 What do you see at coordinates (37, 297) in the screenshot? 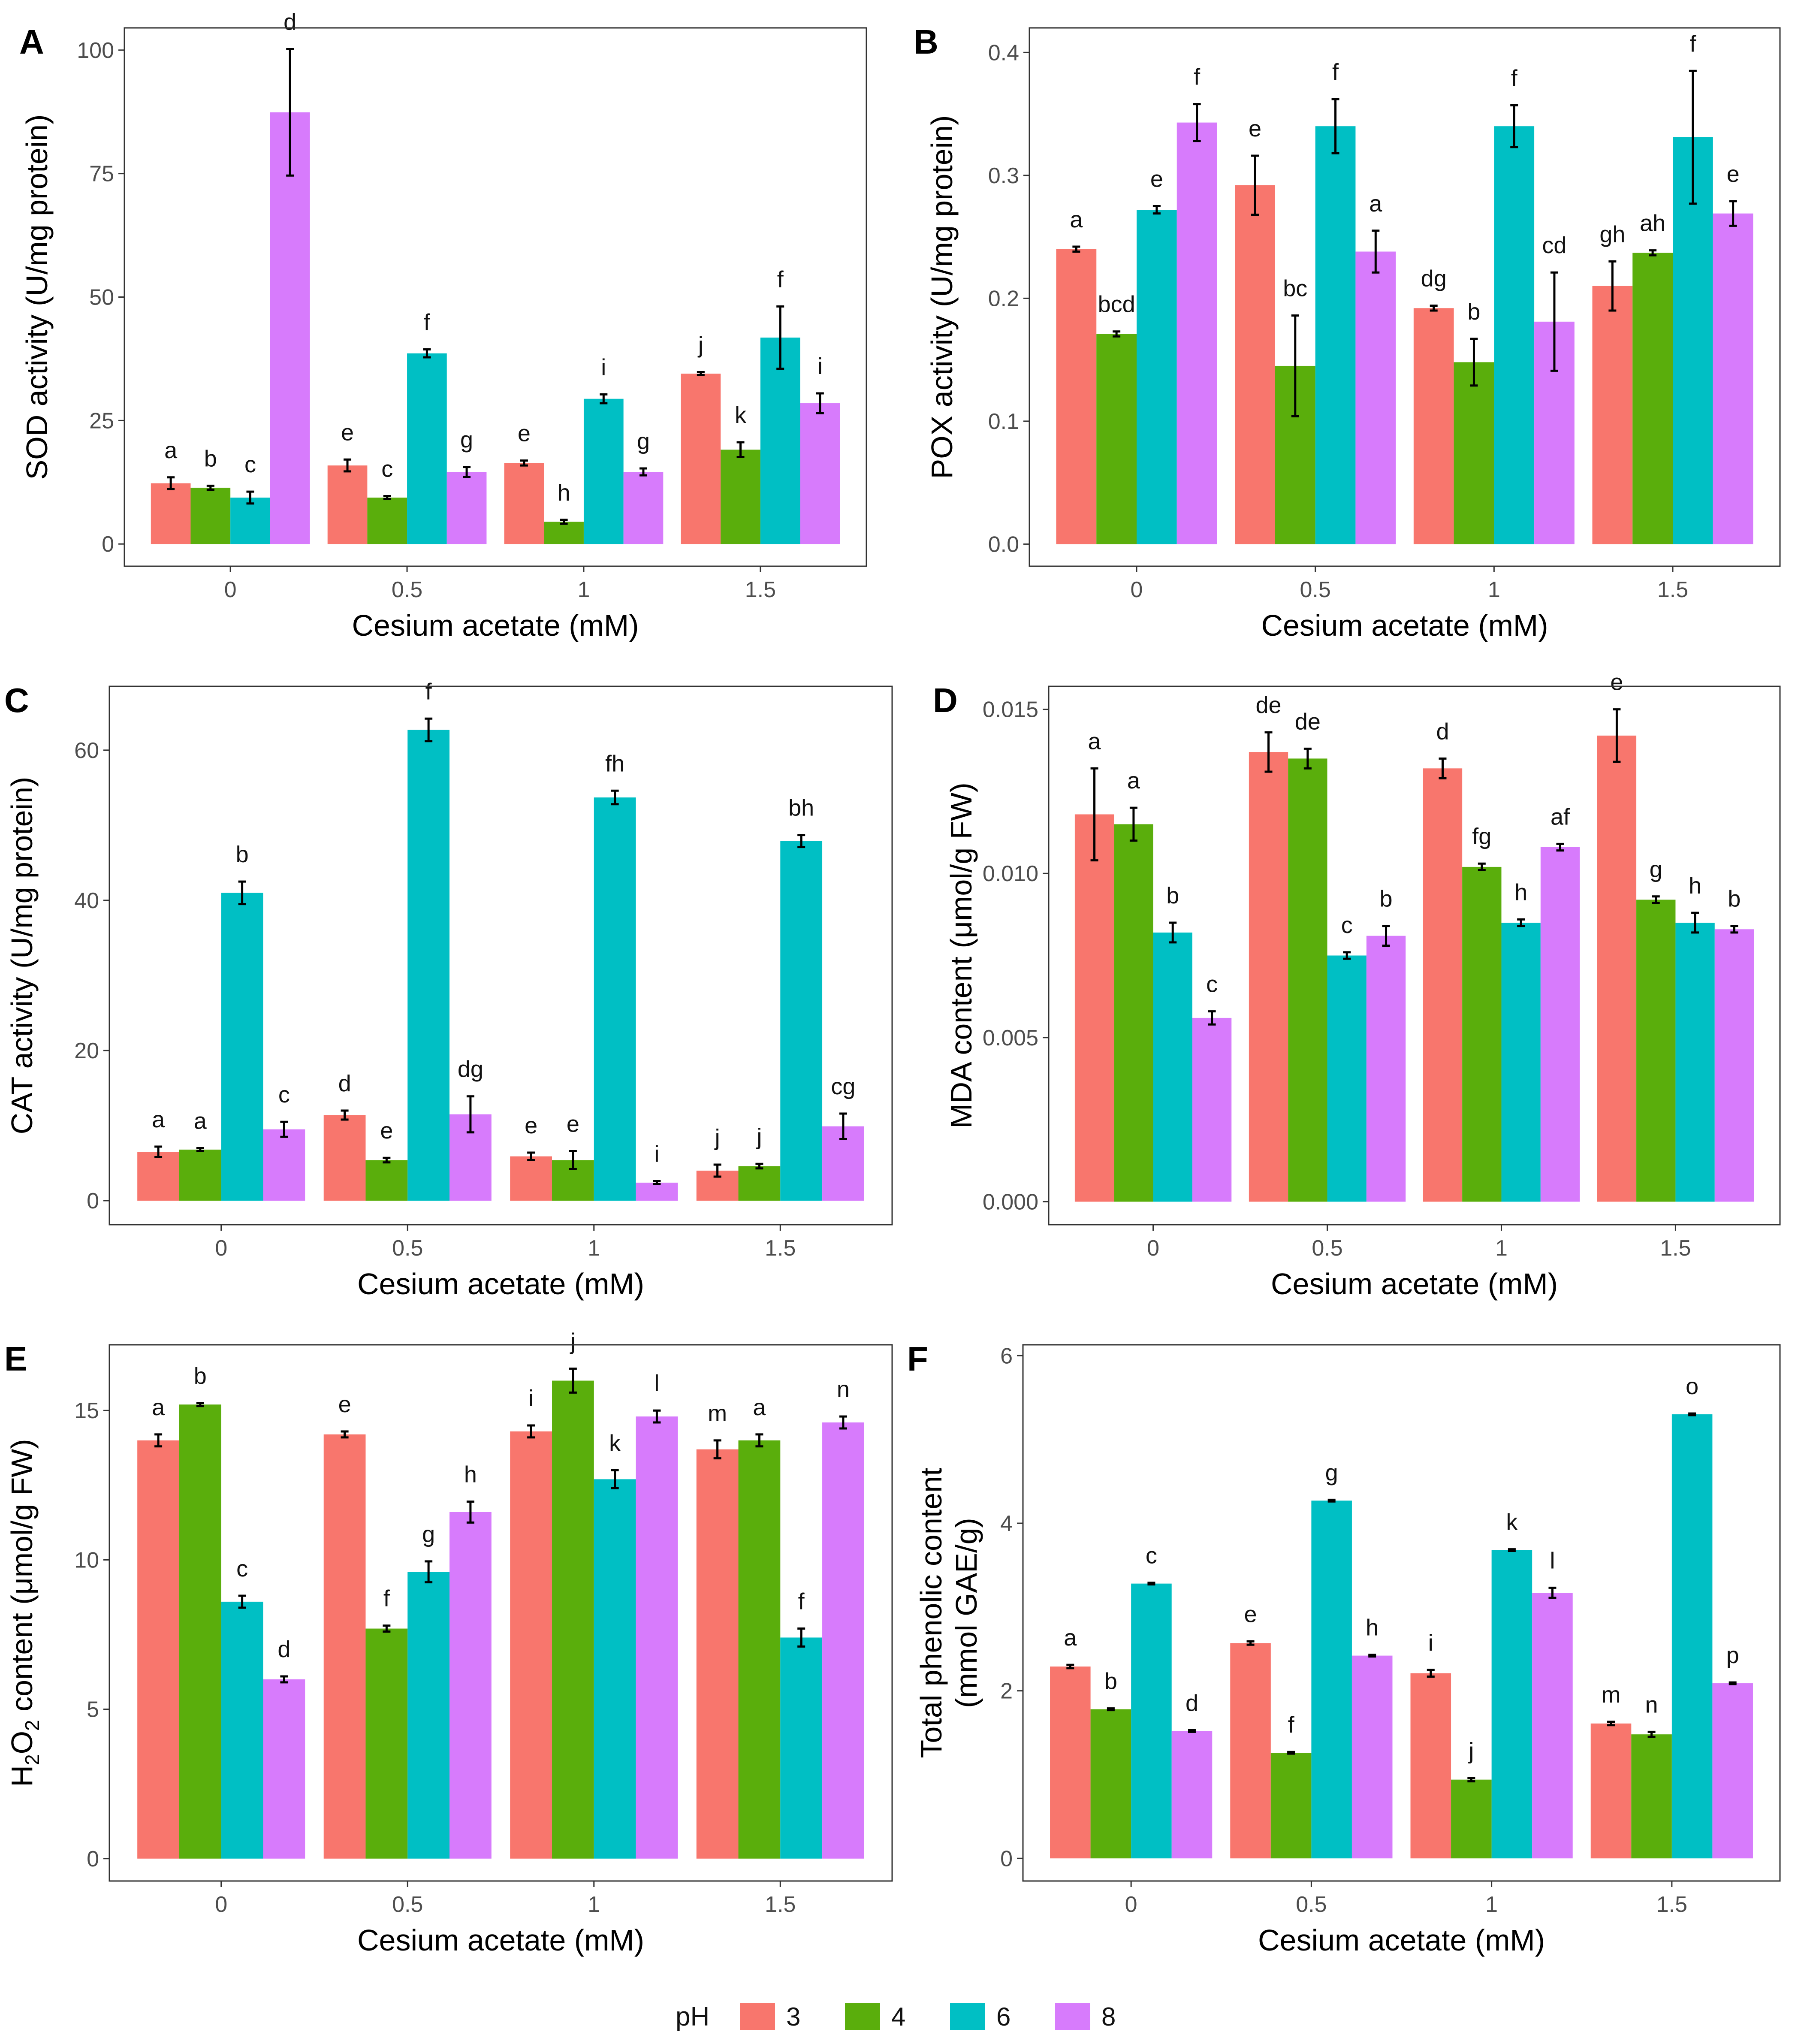
I see `y-axis-label: SOD activity (U/mg protein)` at bounding box center [37, 297].